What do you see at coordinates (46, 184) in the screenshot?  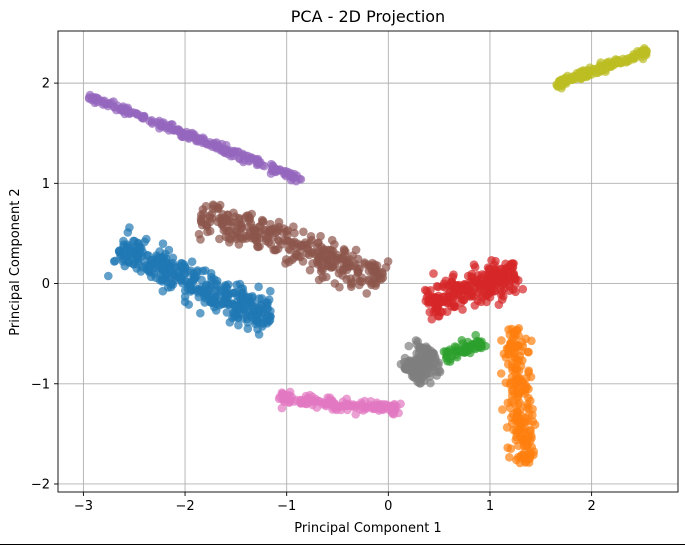 I see `y-tick-label: 1` at bounding box center [46, 184].